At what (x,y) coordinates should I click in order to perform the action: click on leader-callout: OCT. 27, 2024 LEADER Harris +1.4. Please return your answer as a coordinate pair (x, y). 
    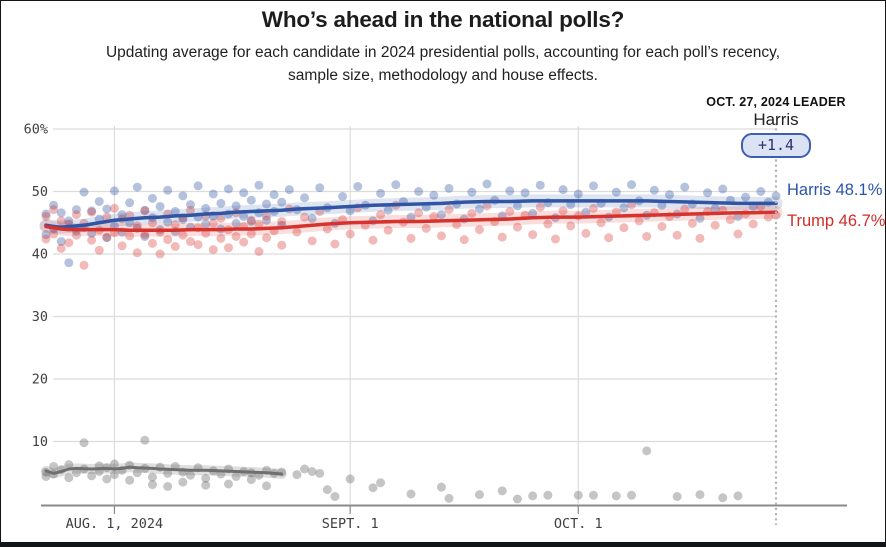
    Looking at the image, I should click on (774, 126).